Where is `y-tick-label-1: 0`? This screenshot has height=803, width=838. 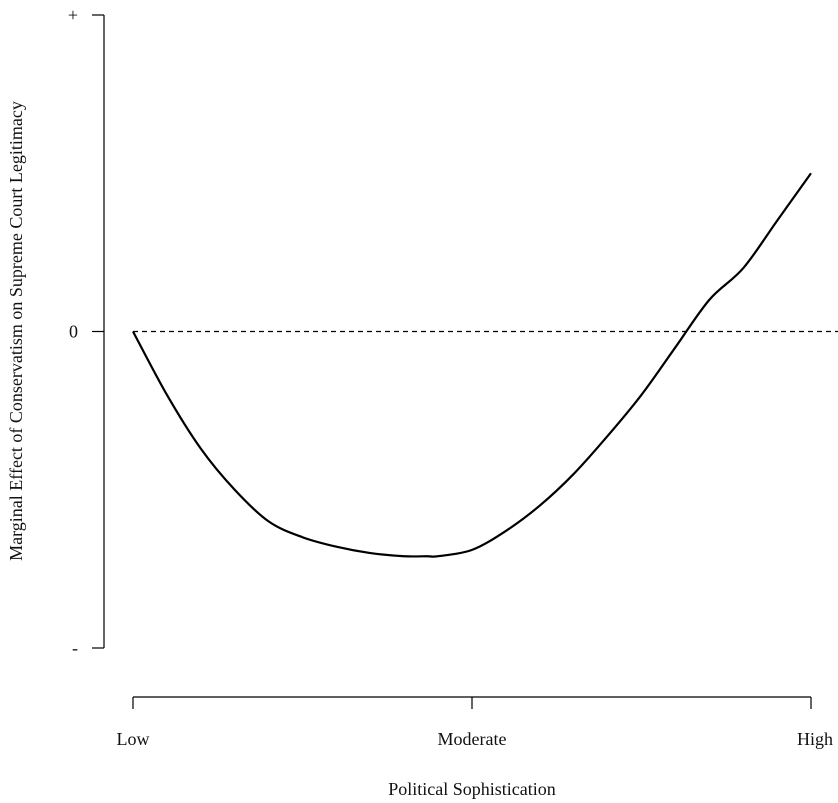 y-tick-label-1: 0 is located at coordinates (73, 332).